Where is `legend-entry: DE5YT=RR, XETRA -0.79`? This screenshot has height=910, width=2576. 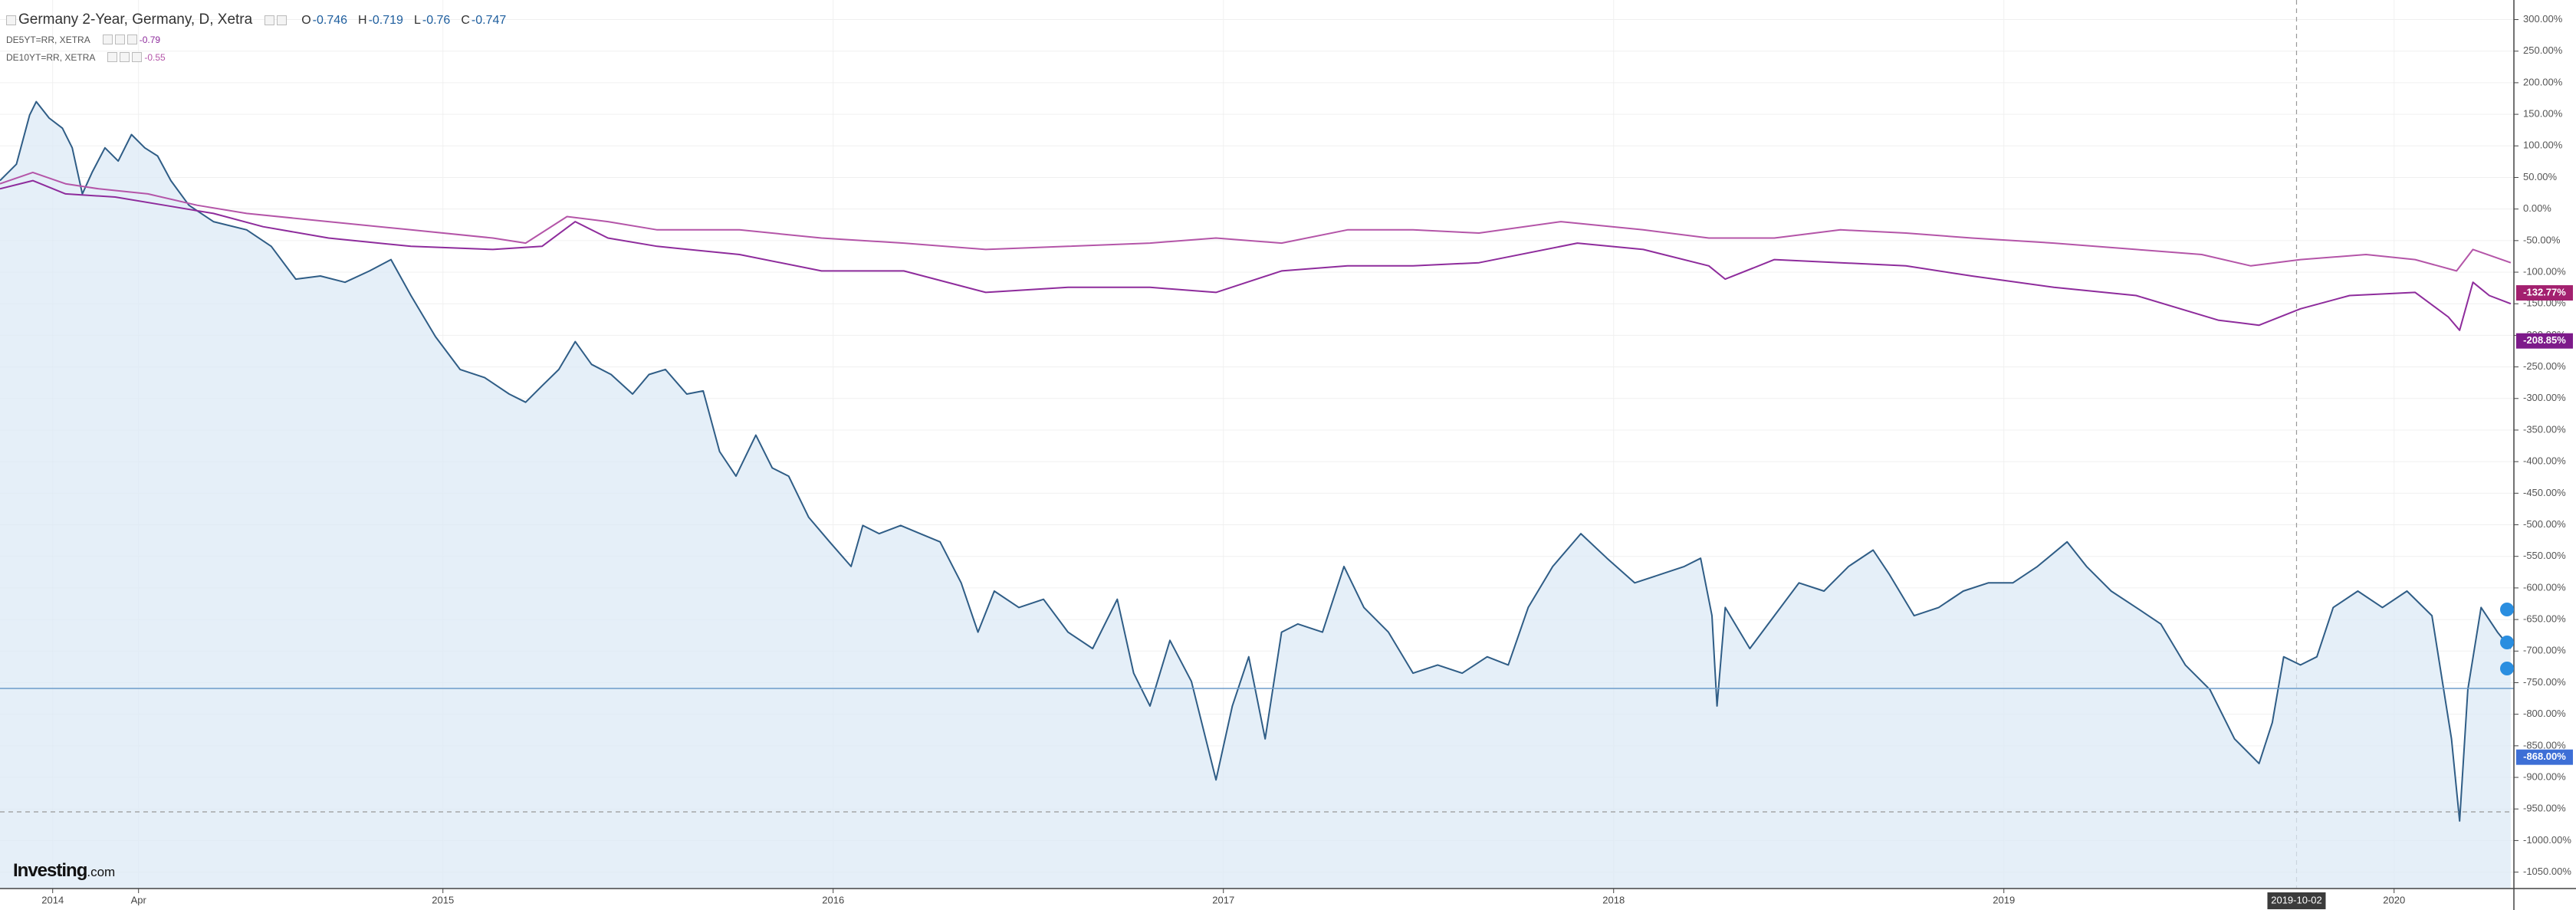 legend-entry: DE5YT=RR, XETRA -0.79 is located at coordinates (261, 40).